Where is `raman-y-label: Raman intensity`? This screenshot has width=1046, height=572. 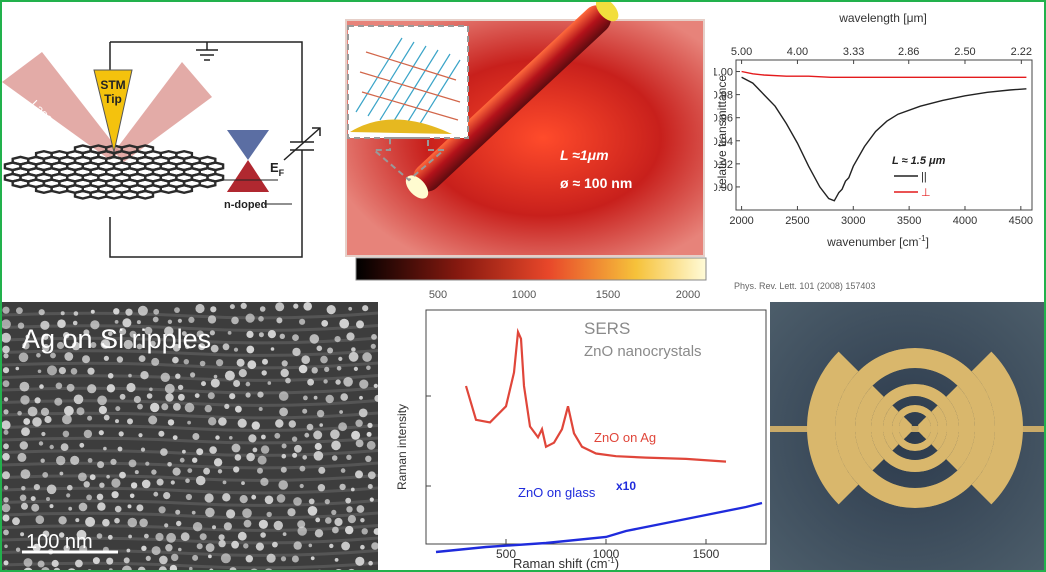 raman-y-label: Raman intensity is located at coordinates (402, 447).